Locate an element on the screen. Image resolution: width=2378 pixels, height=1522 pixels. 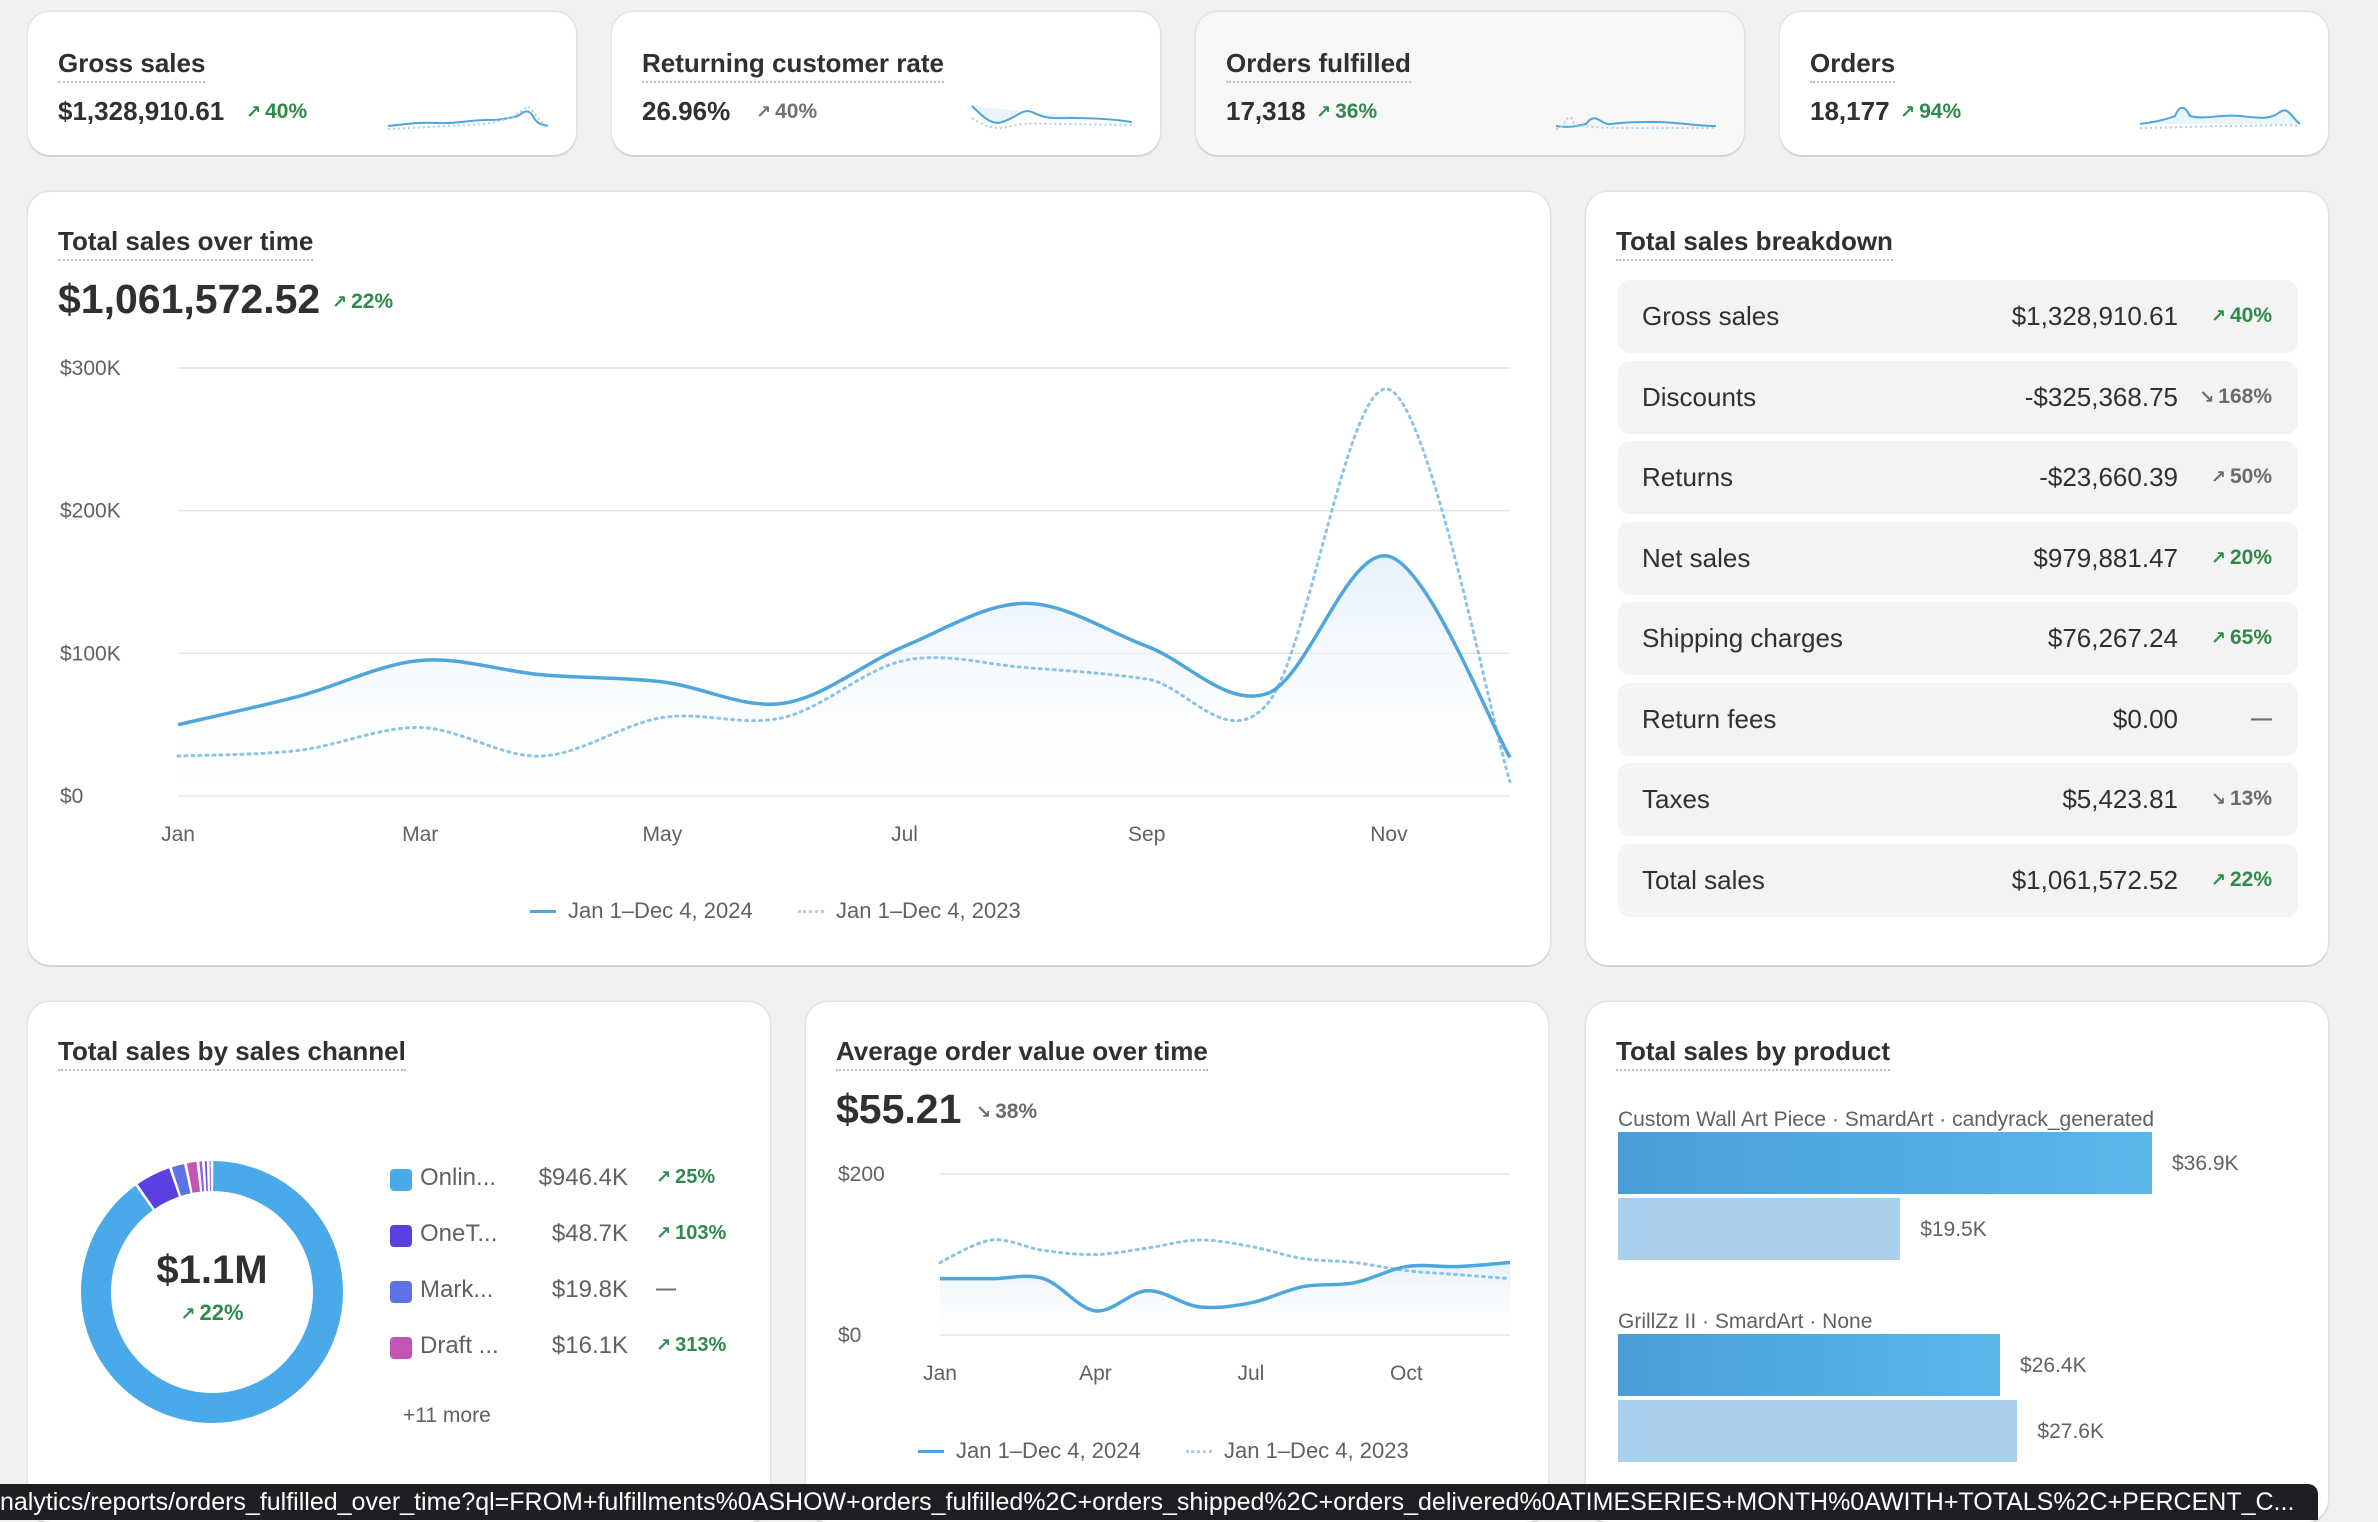
y-tick-label: $100K is located at coordinates (90, 653).